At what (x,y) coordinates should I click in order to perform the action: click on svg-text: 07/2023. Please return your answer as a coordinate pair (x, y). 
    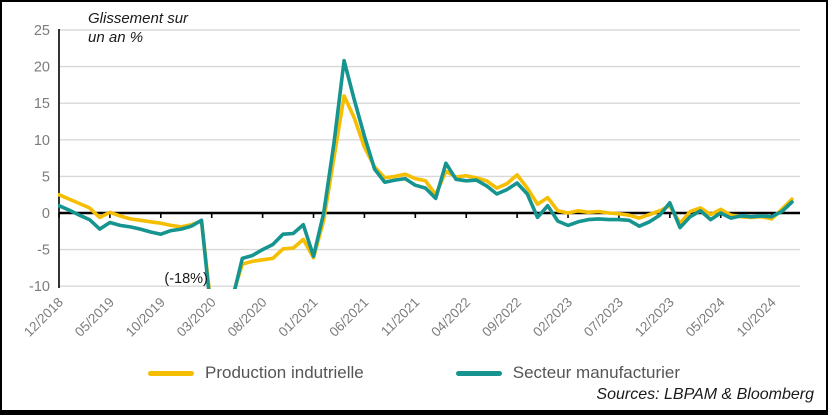
    Looking at the image, I should click on (603, 317).